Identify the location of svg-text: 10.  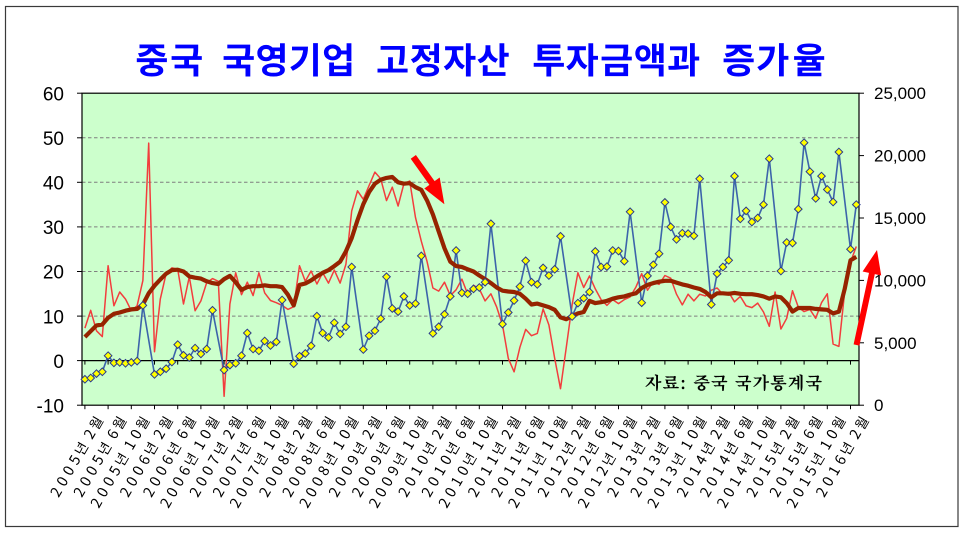
(53, 317).